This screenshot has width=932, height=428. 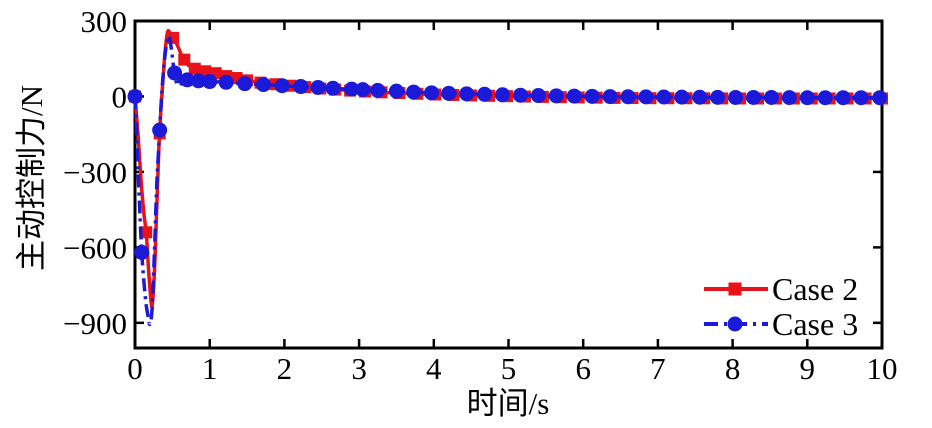 What do you see at coordinates (95, 247) in the screenshot?
I see `y-tick-label: −600` at bounding box center [95, 247].